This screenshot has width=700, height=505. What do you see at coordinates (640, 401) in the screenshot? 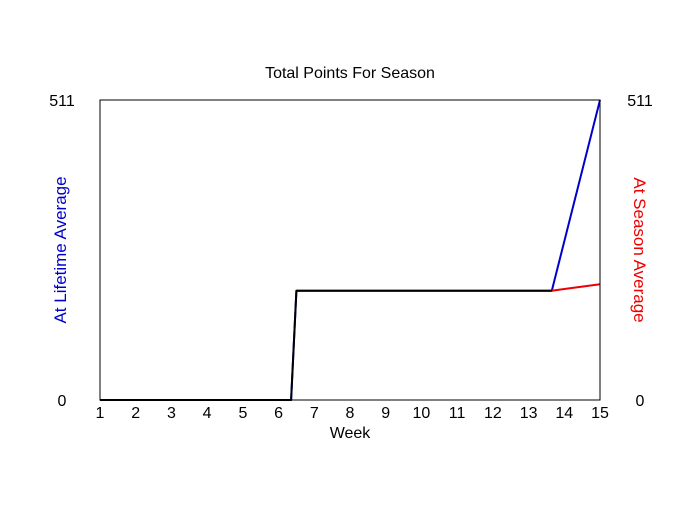
I see `y-right-tick-bottom: 0` at bounding box center [640, 401].